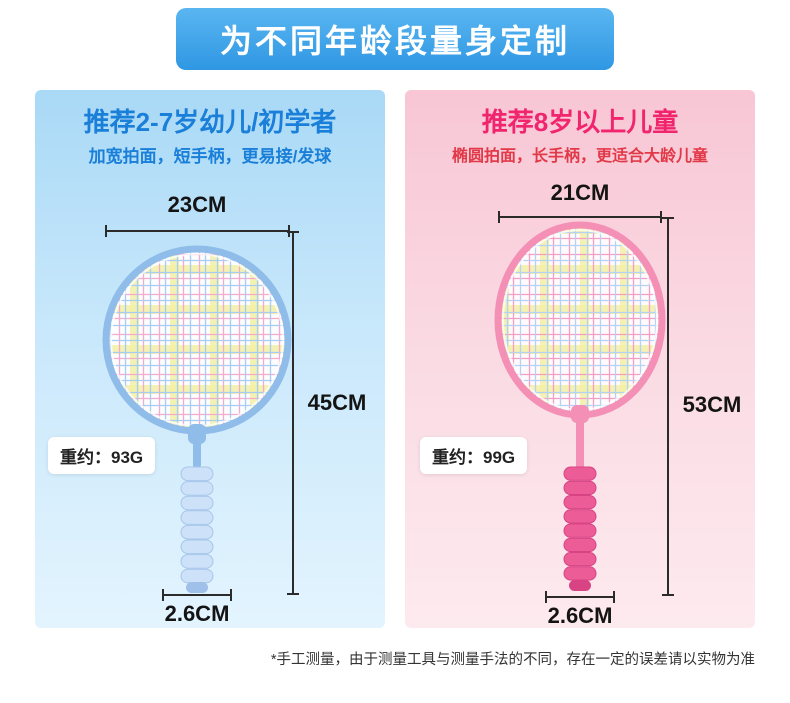 The width and height of the screenshot is (790, 703). I want to click on head-width-label: 21CM, so click(580, 192).